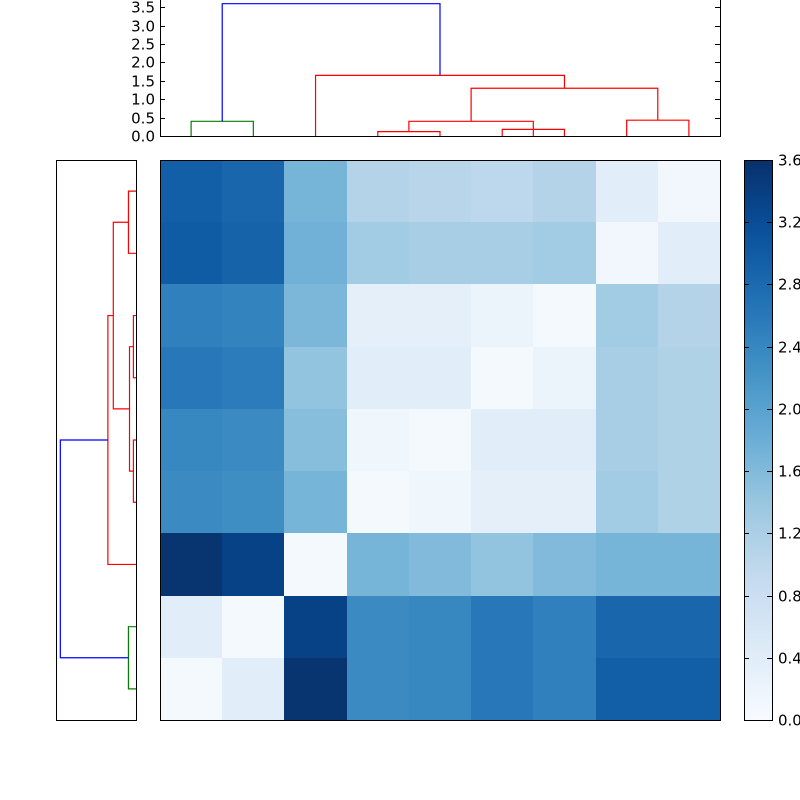 This screenshot has height=800, width=800. Describe the element at coordinates (789, 721) in the screenshot. I see `colorbar-tick-label: 0.0` at that location.